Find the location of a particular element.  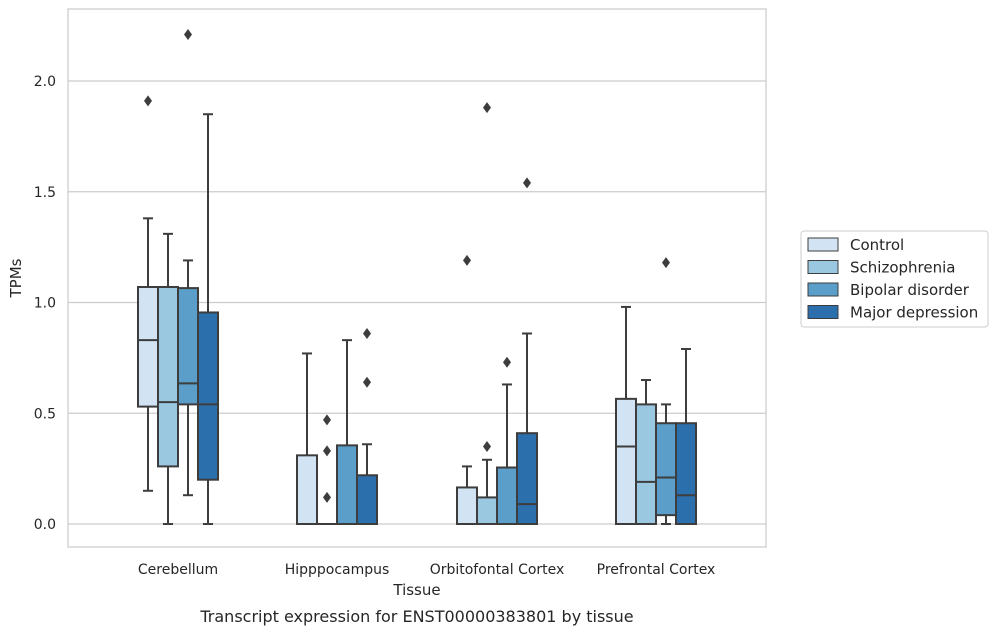

y-tick-label: 2.0 is located at coordinates (45, 82).